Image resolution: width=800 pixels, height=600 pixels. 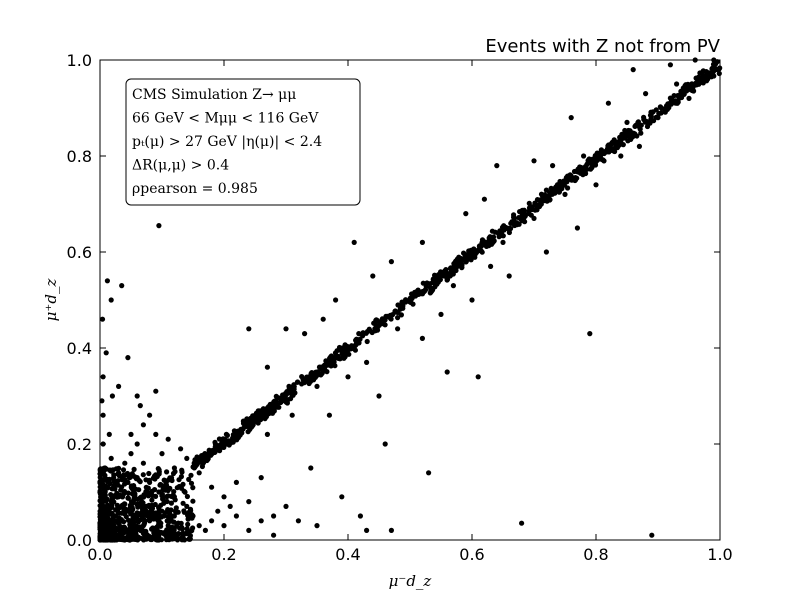 What do you see at coordinates (719, 554) in the screenshot?
I see `x-tick-label: 1.0` at bounding box center [719, 554].